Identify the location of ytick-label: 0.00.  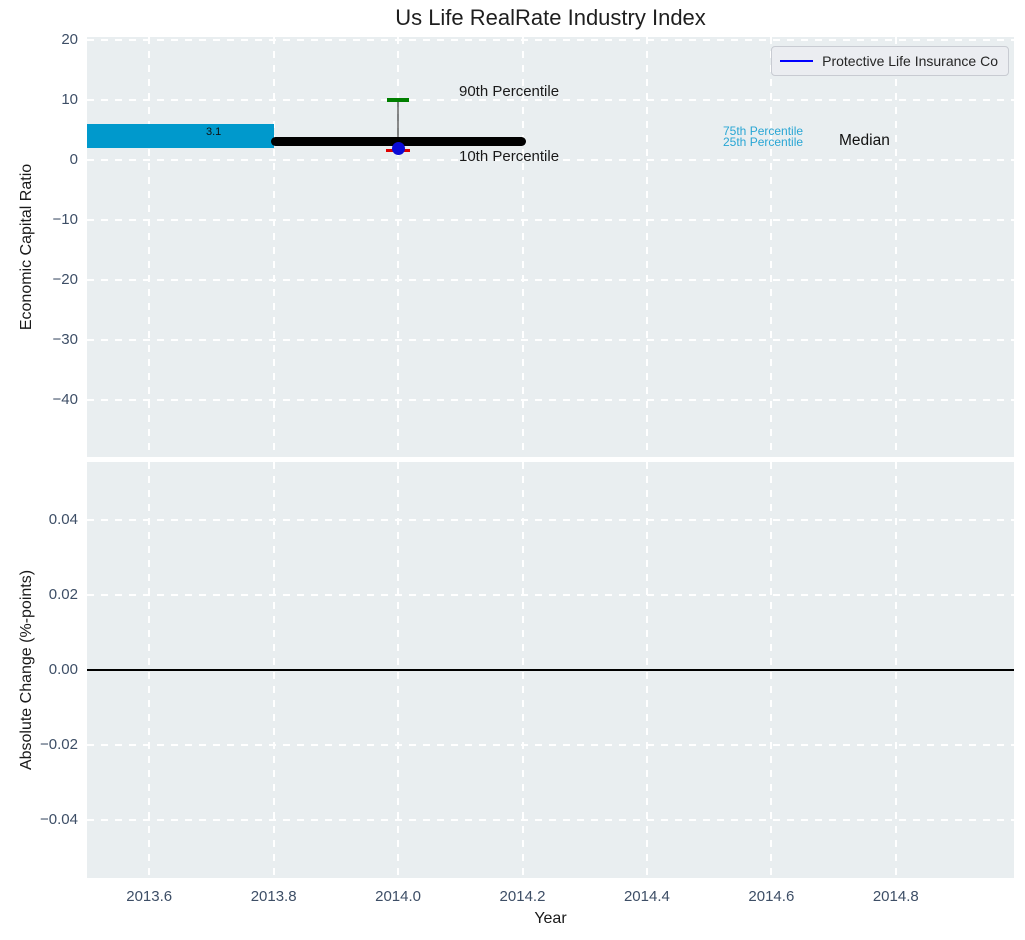
(63, 669).